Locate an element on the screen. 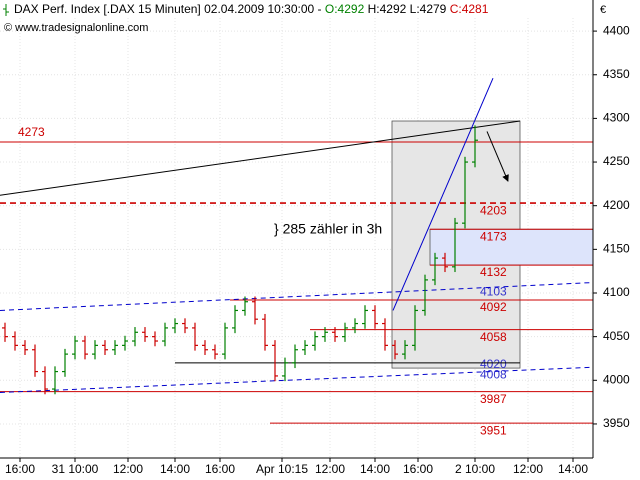 The image size is (640, 480). level-label: 4173 is located at coordinates (493, 236).